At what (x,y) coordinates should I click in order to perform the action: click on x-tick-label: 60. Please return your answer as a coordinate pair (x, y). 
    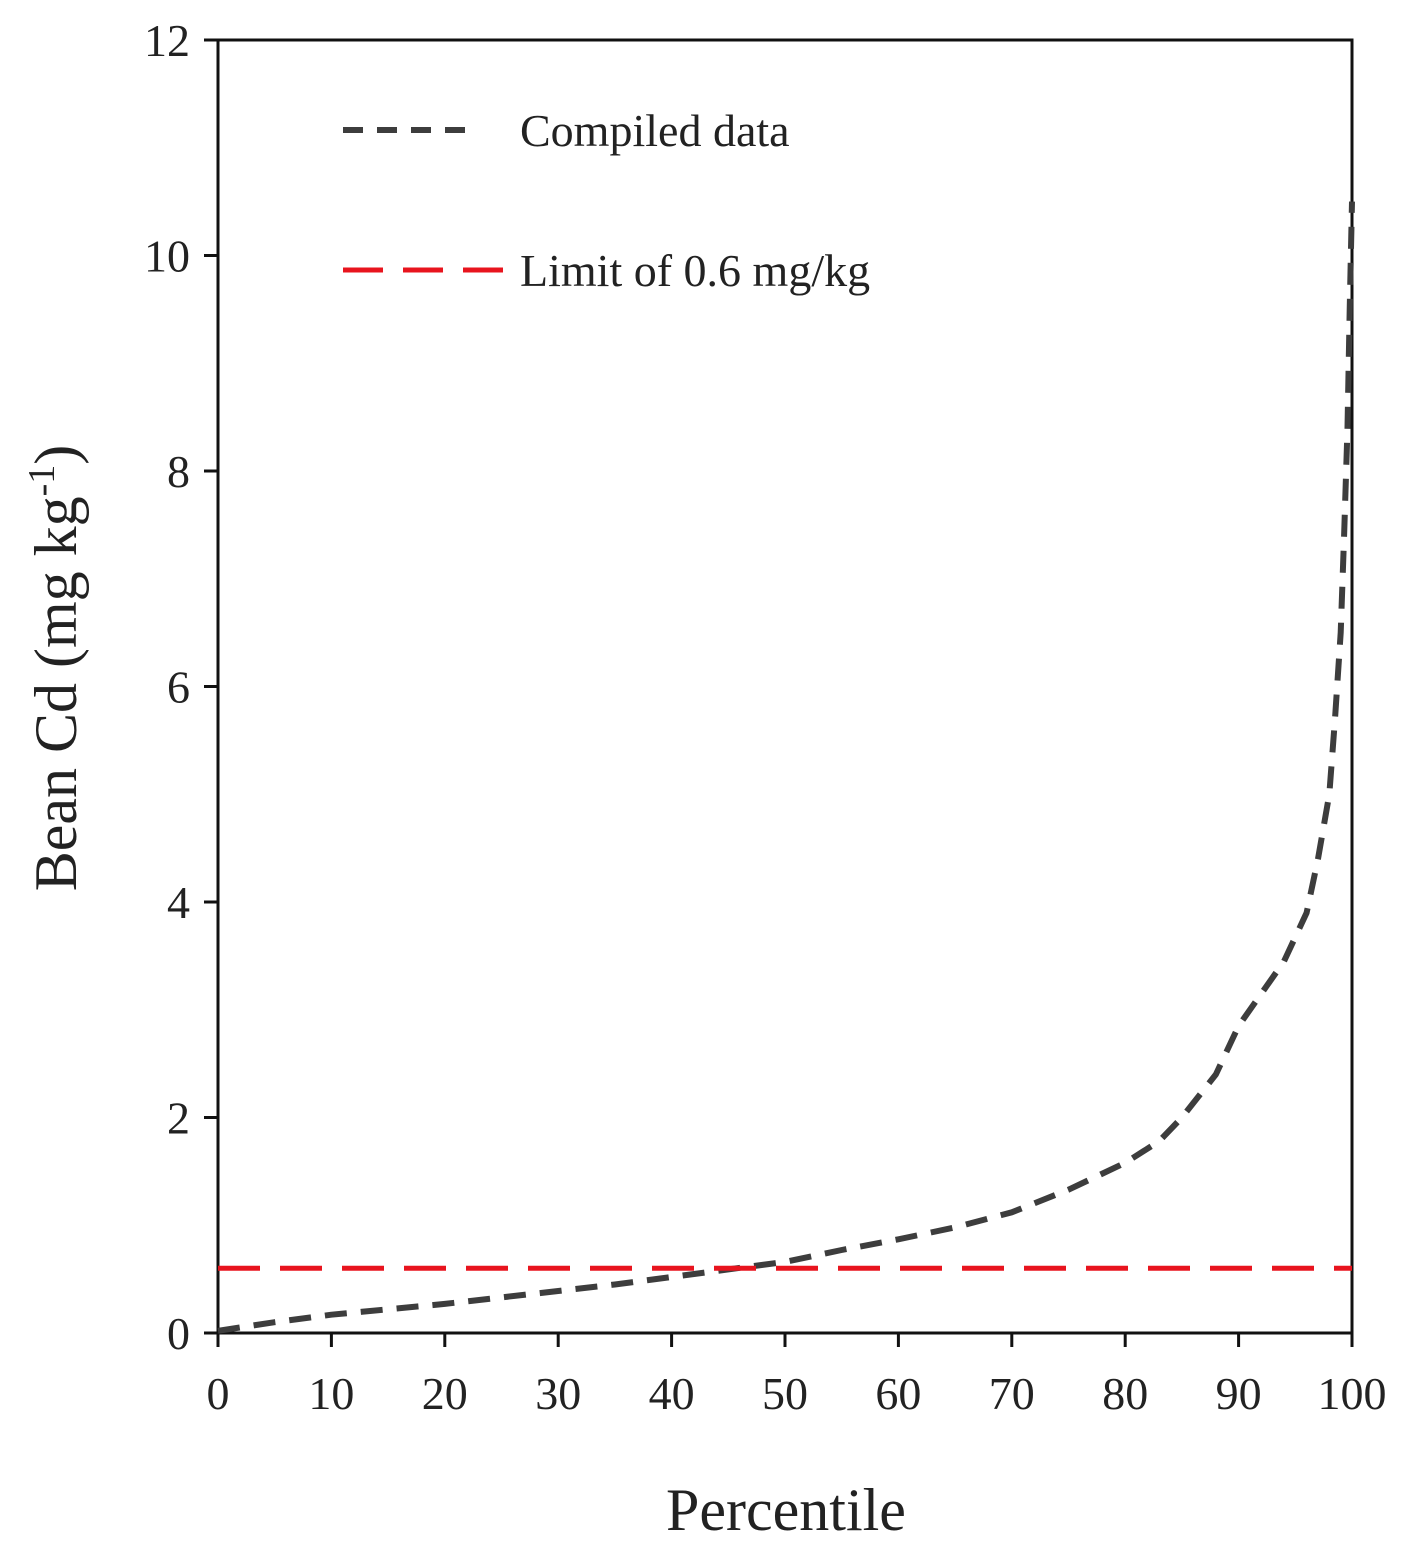
    Looking at the image, I should click on (898, 1393).